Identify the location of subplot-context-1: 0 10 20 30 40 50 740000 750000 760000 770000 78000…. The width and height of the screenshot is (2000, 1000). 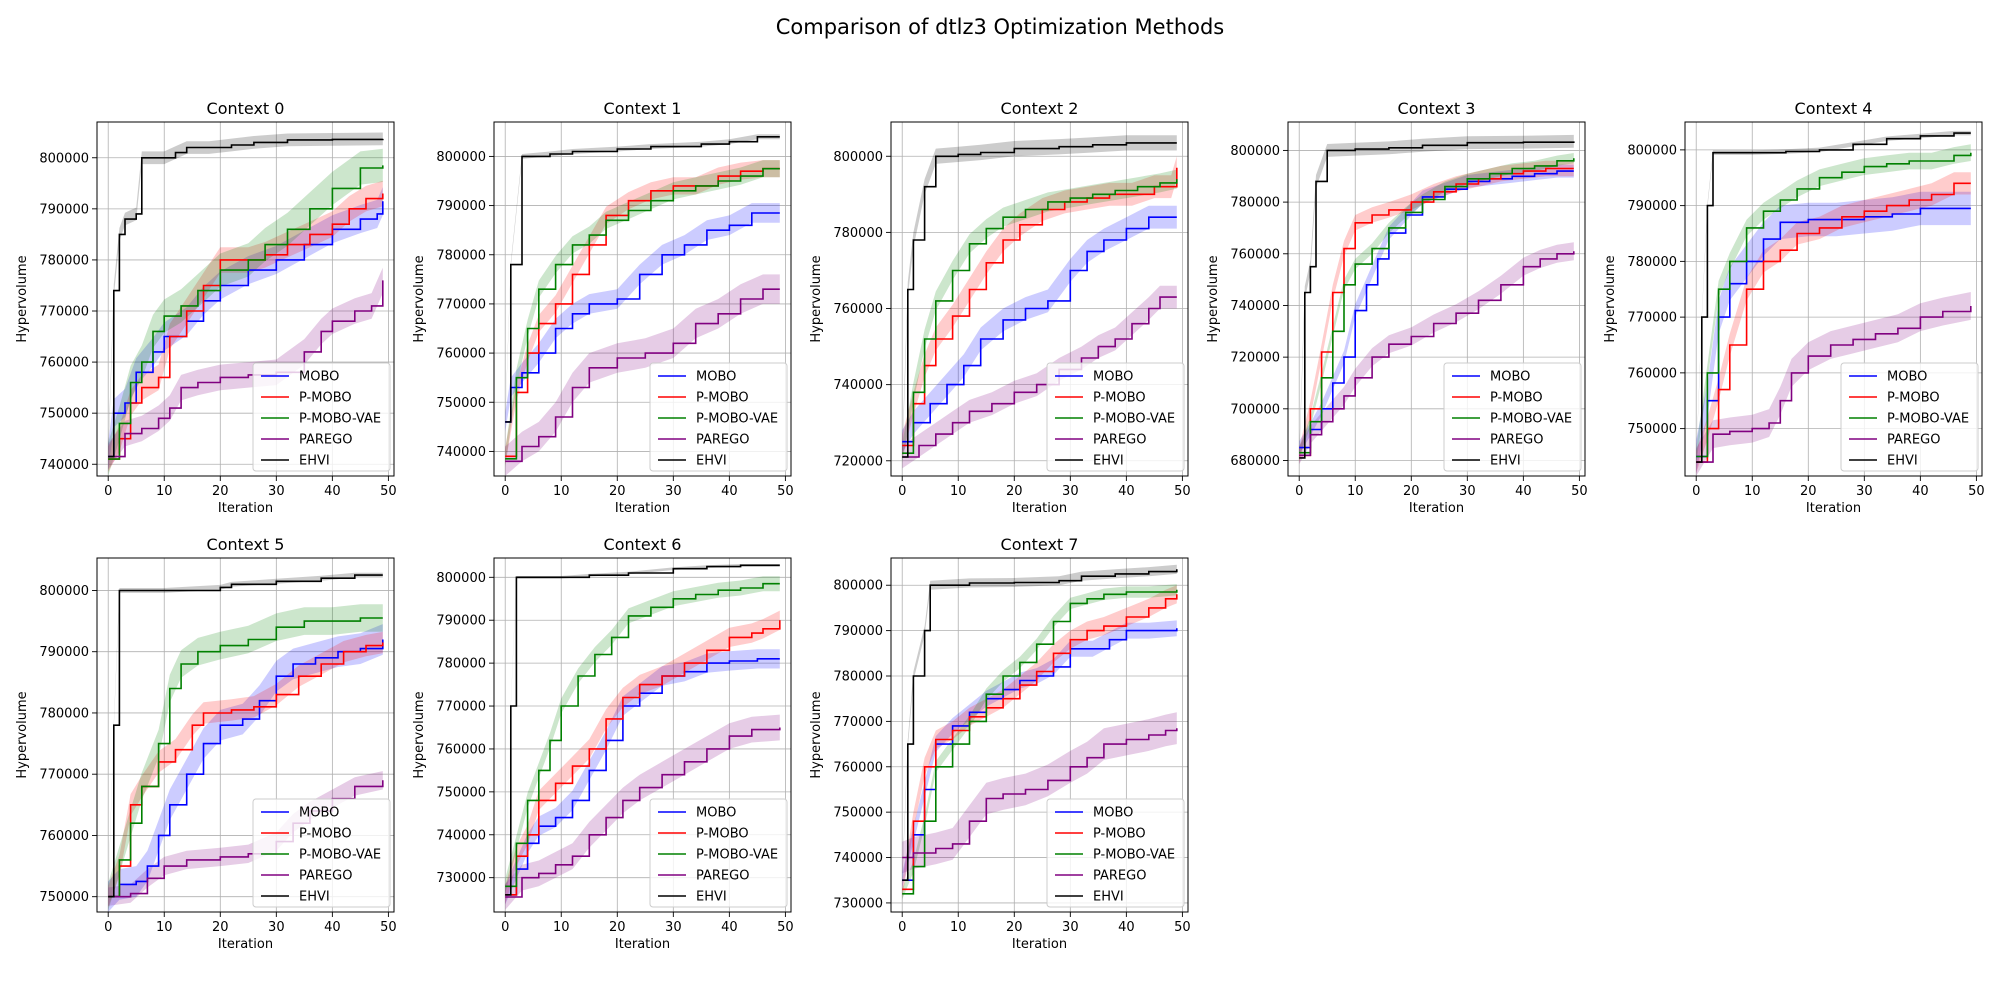
(603, 307).